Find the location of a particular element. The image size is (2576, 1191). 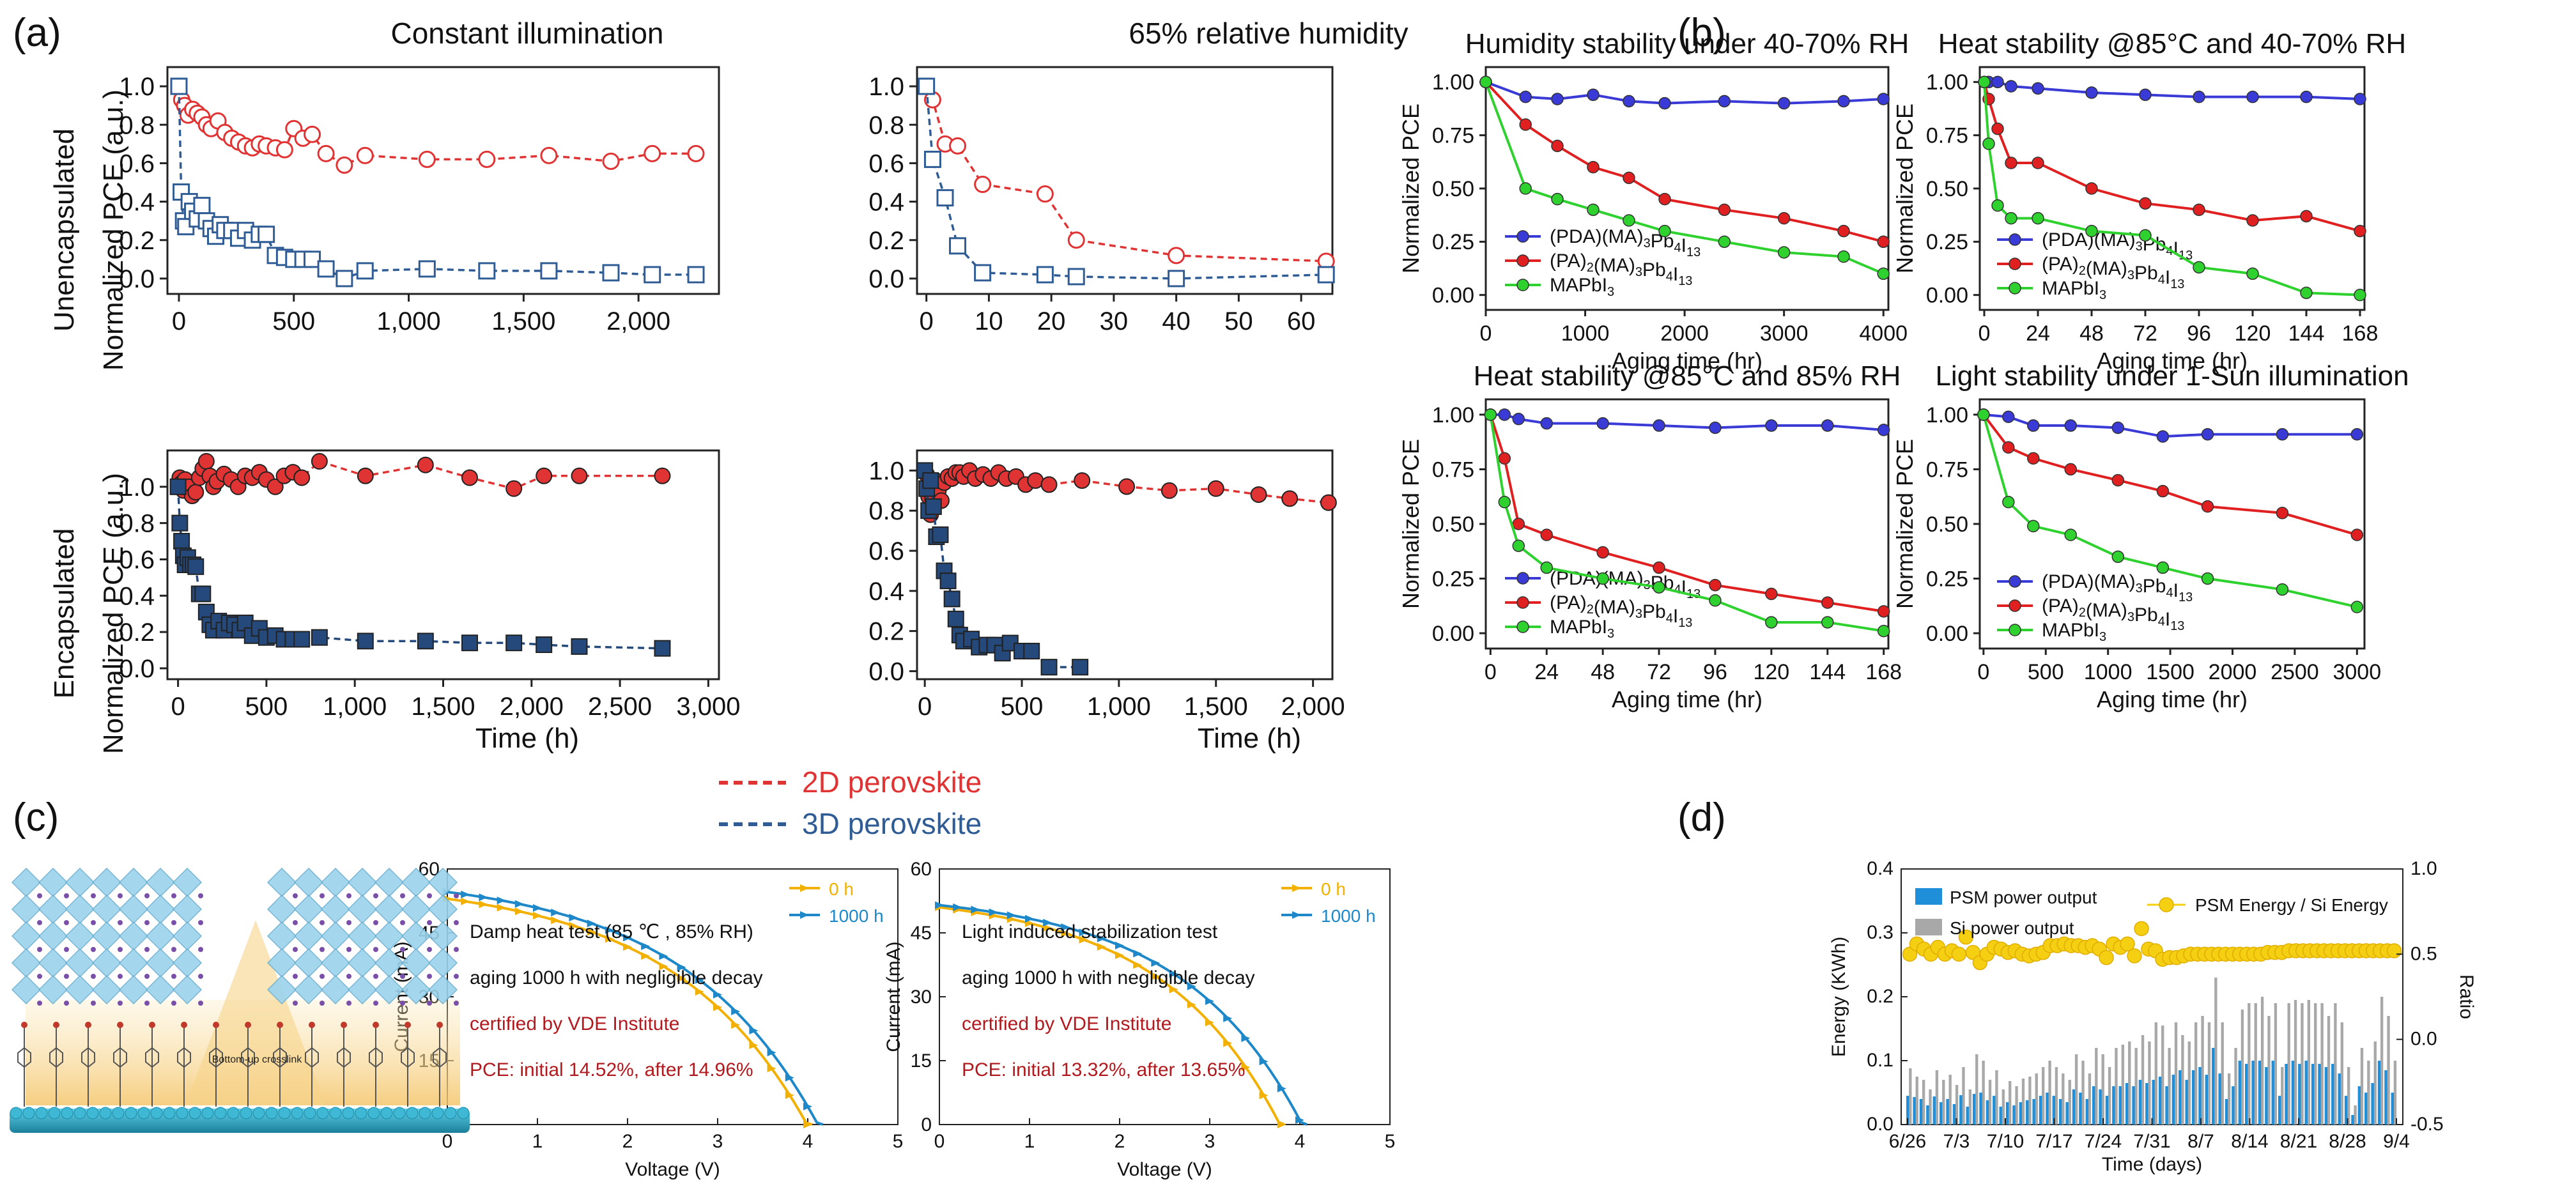

y-tick-label: 0.2 is located at coordinates (886, 241).